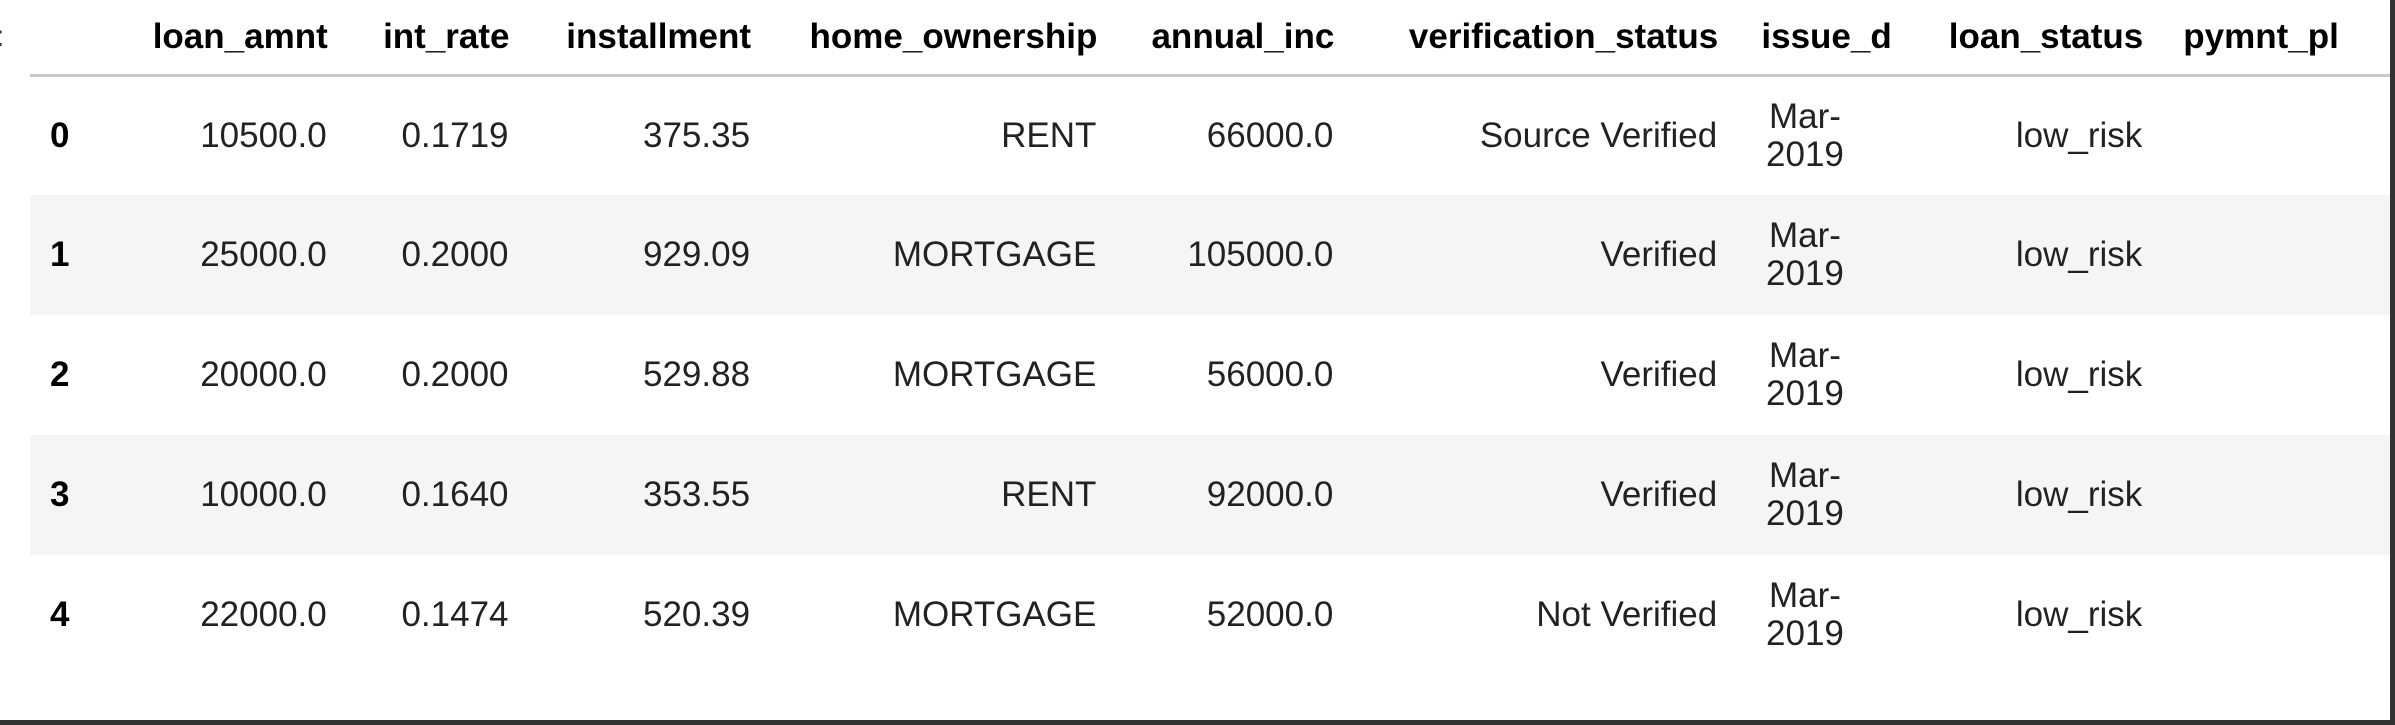  I want to click on table-cell: Not Verified, so click(1627, 614).